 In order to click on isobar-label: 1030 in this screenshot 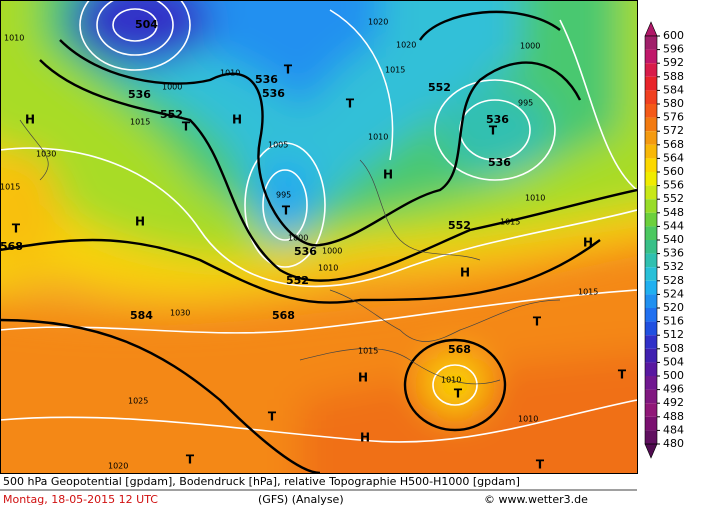, I will do `click(46, 154)`.